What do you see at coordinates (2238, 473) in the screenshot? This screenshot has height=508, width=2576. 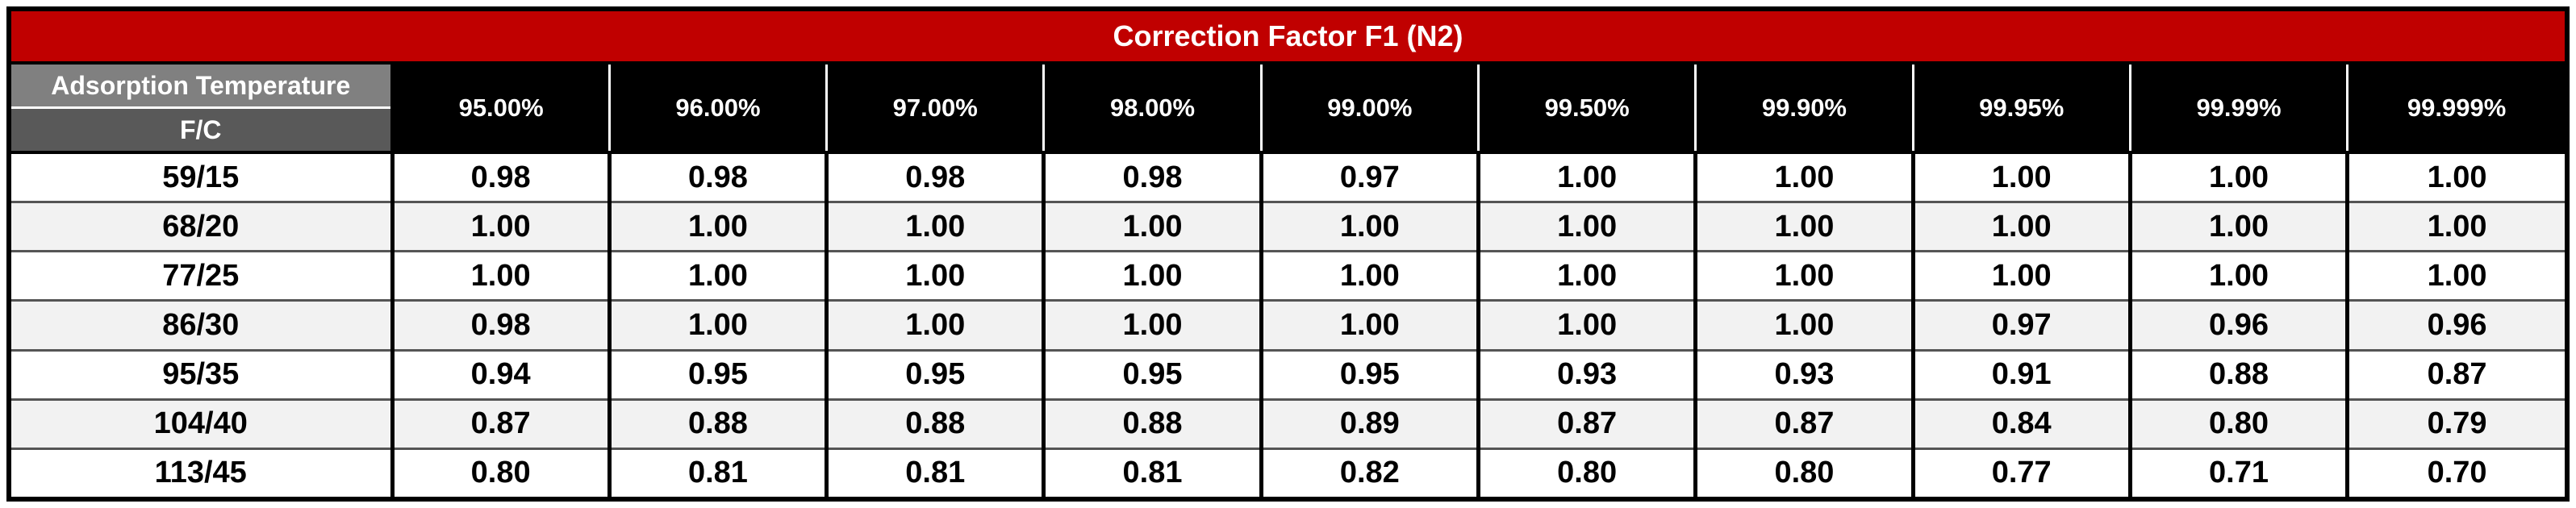 I see `table-cell: 0.71` at bounding box center [2238, 473].